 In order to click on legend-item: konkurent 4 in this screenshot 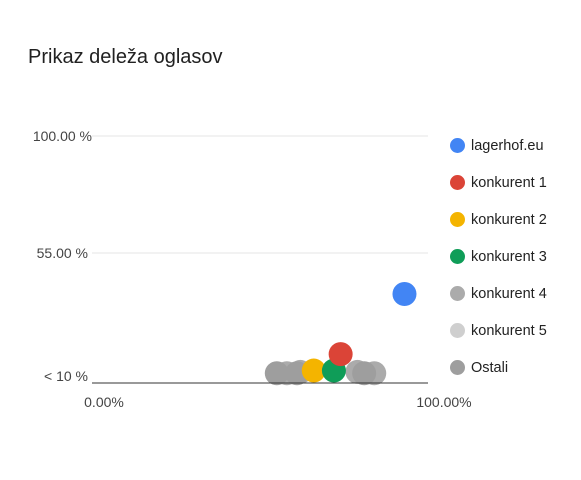, I will do `click(498, 293)`.